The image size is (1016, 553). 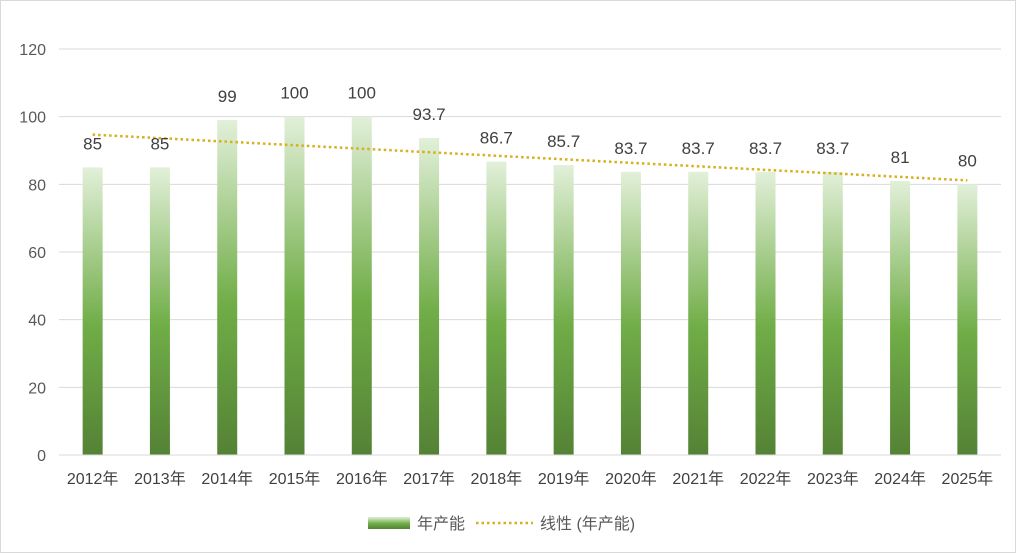 I want to click on x-tick-label-2018年: 2018年, so click(x=497, y=479).